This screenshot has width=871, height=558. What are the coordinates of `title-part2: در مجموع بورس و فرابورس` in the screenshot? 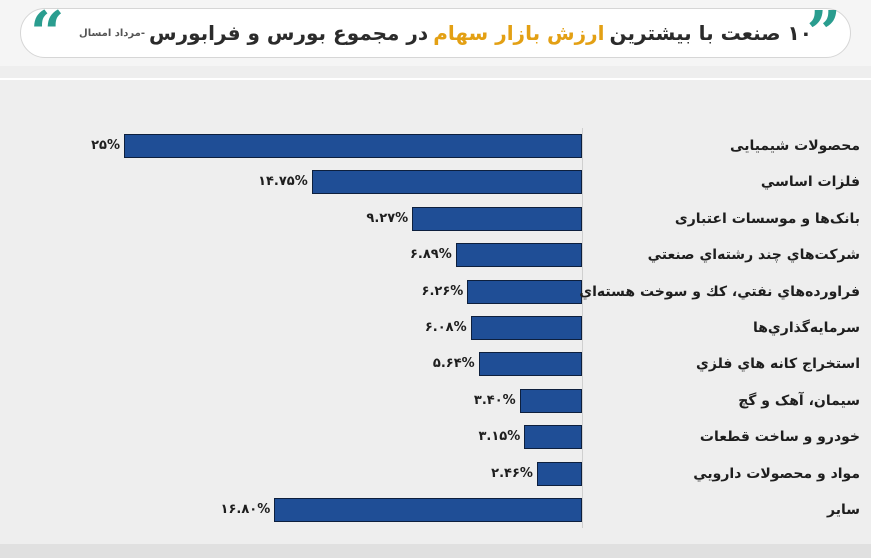 It's located at (289, 33).